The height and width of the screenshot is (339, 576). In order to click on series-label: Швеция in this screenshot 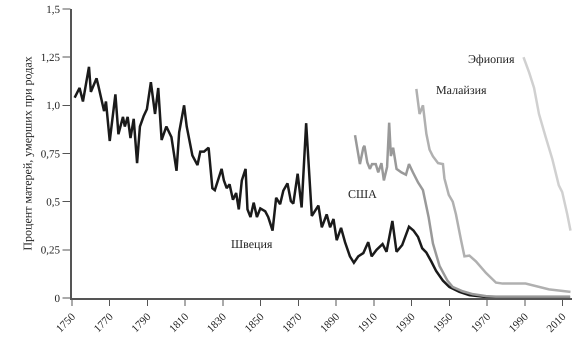, I will do `click(252, 244)`.